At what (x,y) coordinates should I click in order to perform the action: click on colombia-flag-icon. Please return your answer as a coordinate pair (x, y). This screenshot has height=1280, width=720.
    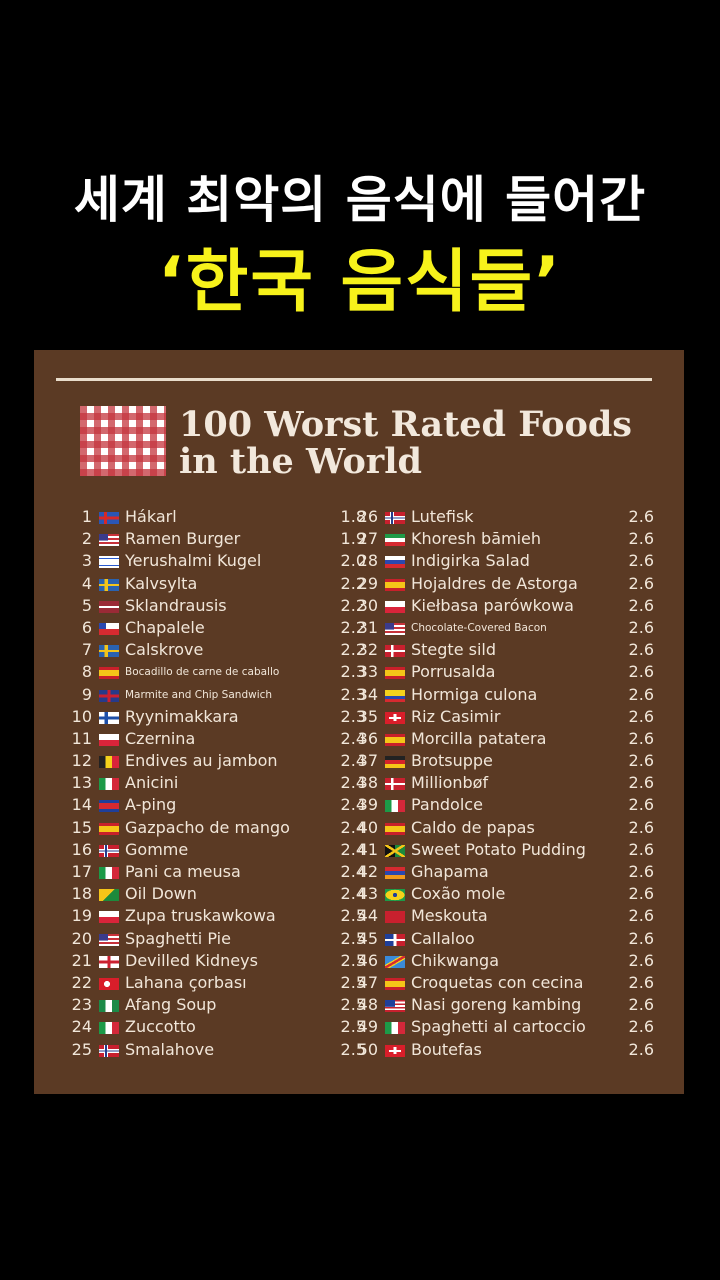
    Looking at the image, I should click on (395, 695).